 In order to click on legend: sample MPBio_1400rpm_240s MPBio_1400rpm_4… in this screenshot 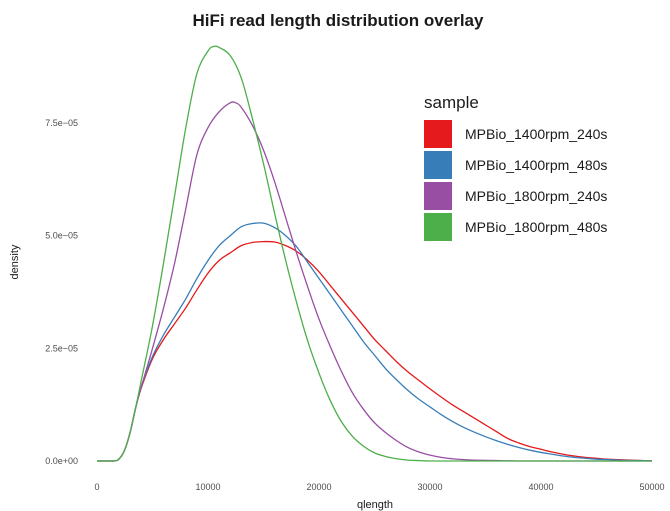, I will do `click(515, 167)`.